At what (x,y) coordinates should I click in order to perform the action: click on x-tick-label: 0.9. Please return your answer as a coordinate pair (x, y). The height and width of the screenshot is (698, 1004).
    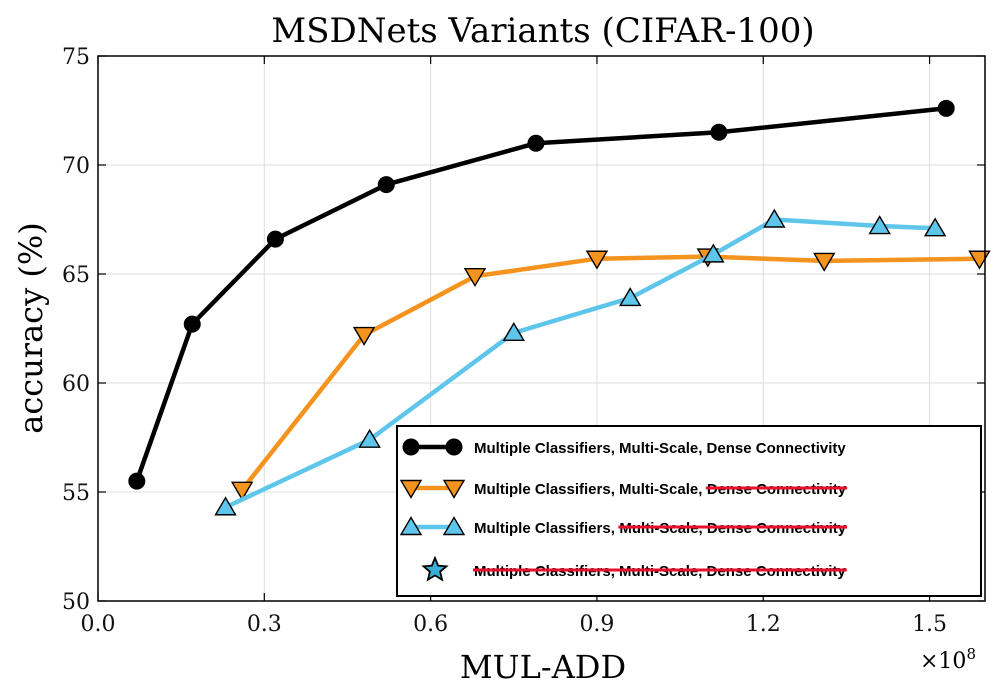
    Looking at the image, I should click on (596, 624).